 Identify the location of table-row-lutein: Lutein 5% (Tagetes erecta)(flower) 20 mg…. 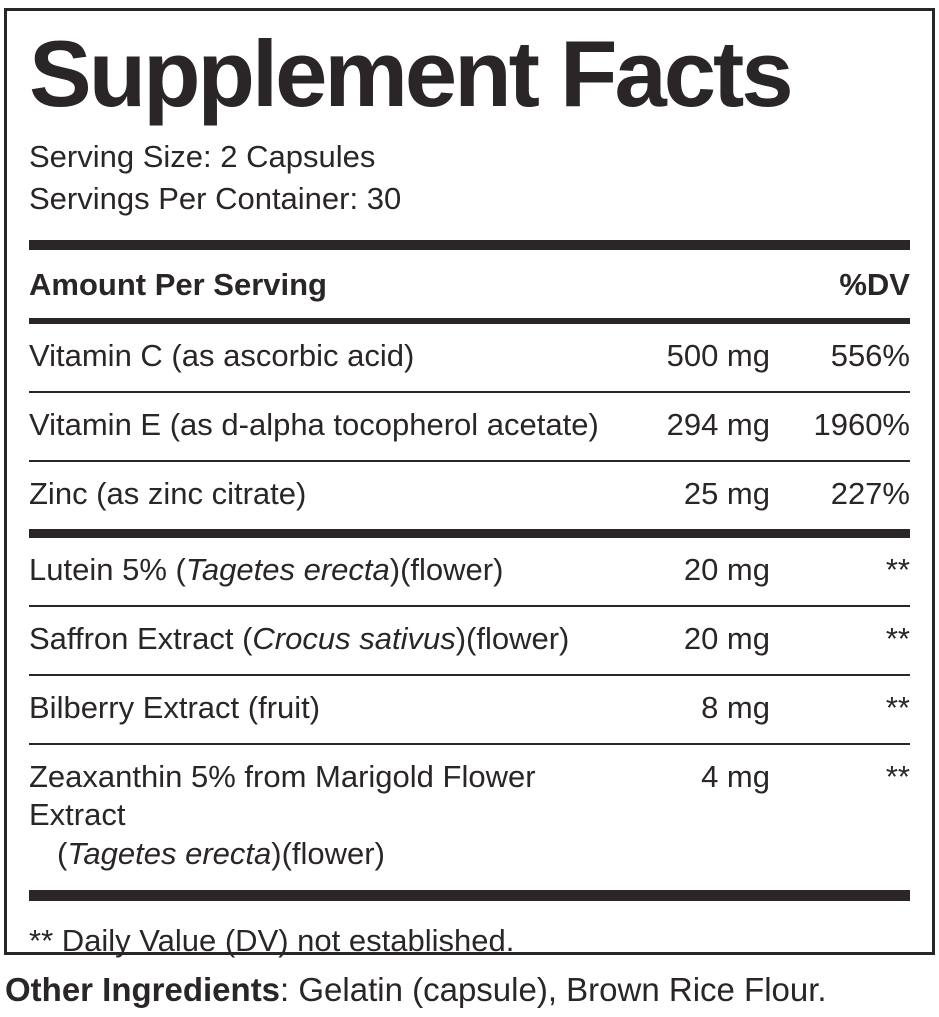
(469, 571).